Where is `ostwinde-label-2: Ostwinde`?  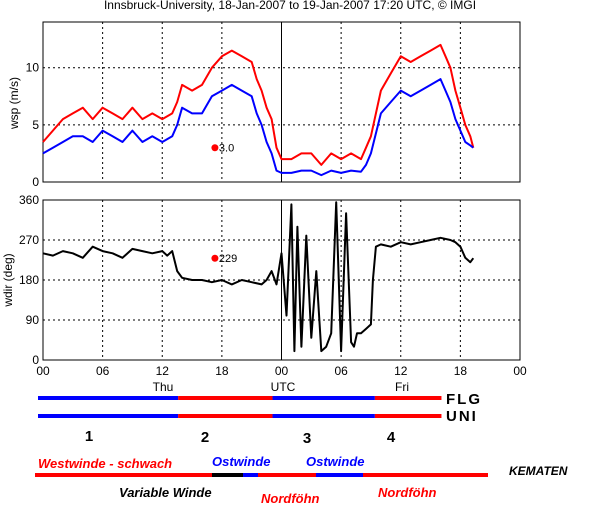 ostwinde-label-2: Ostwinde is located at coordinates (335, 461).